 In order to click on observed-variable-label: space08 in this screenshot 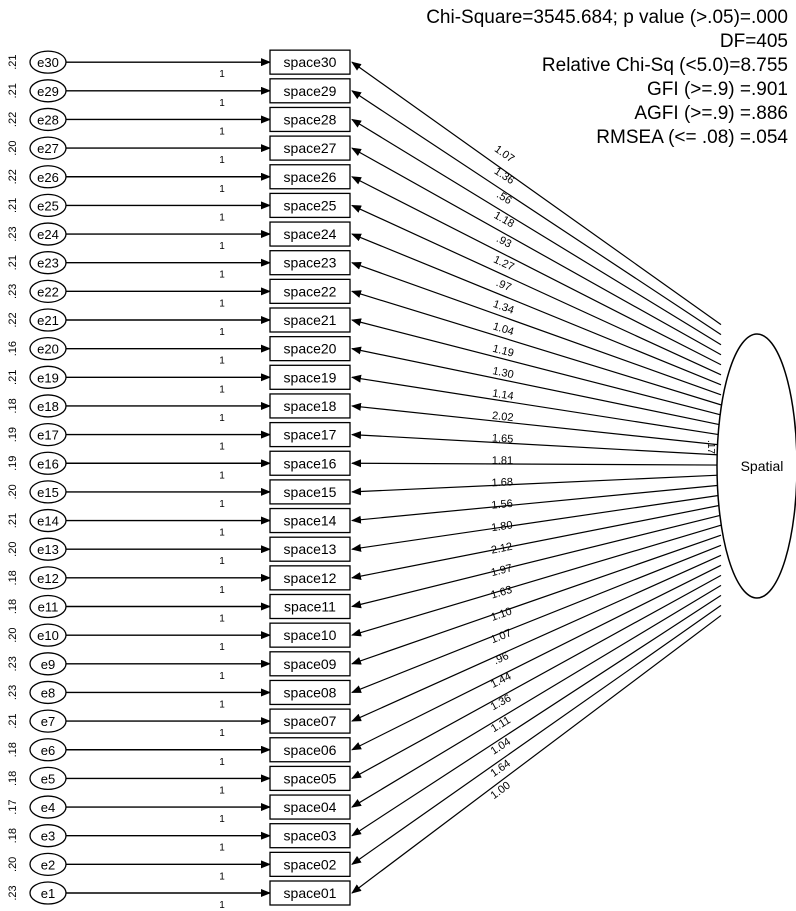, I will do `click(310, 692)`.